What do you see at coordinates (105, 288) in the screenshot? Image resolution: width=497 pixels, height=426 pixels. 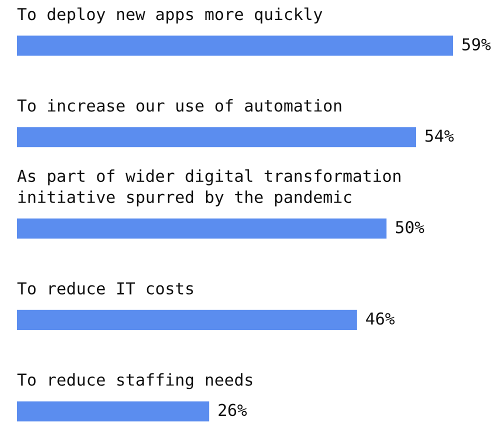 I see `y-tick-label: To reduce IT costs` at bounding box center [105, 288].